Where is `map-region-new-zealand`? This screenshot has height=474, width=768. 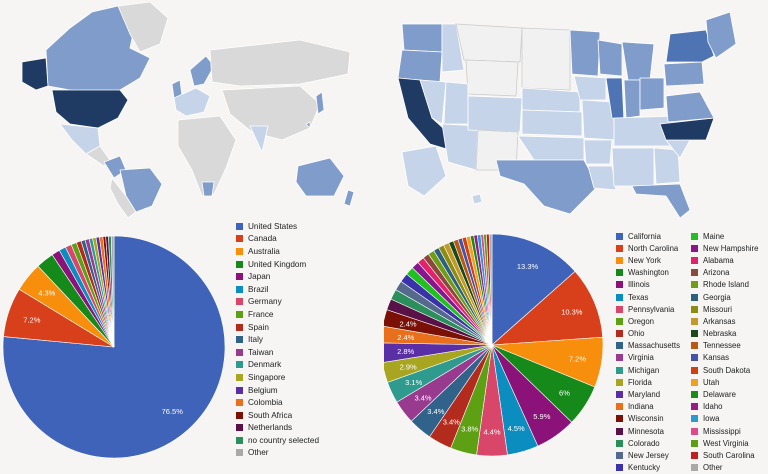 map-region-new-zealand is located at coordinates (349, 198).